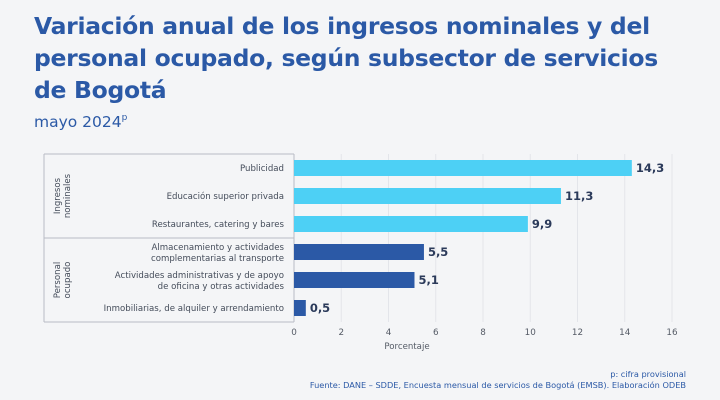 This screenshot has height=400, width=720. Describe the element at coordinates (672, 333) in the screenshot. I see `x-tick-label: 16` at that location.